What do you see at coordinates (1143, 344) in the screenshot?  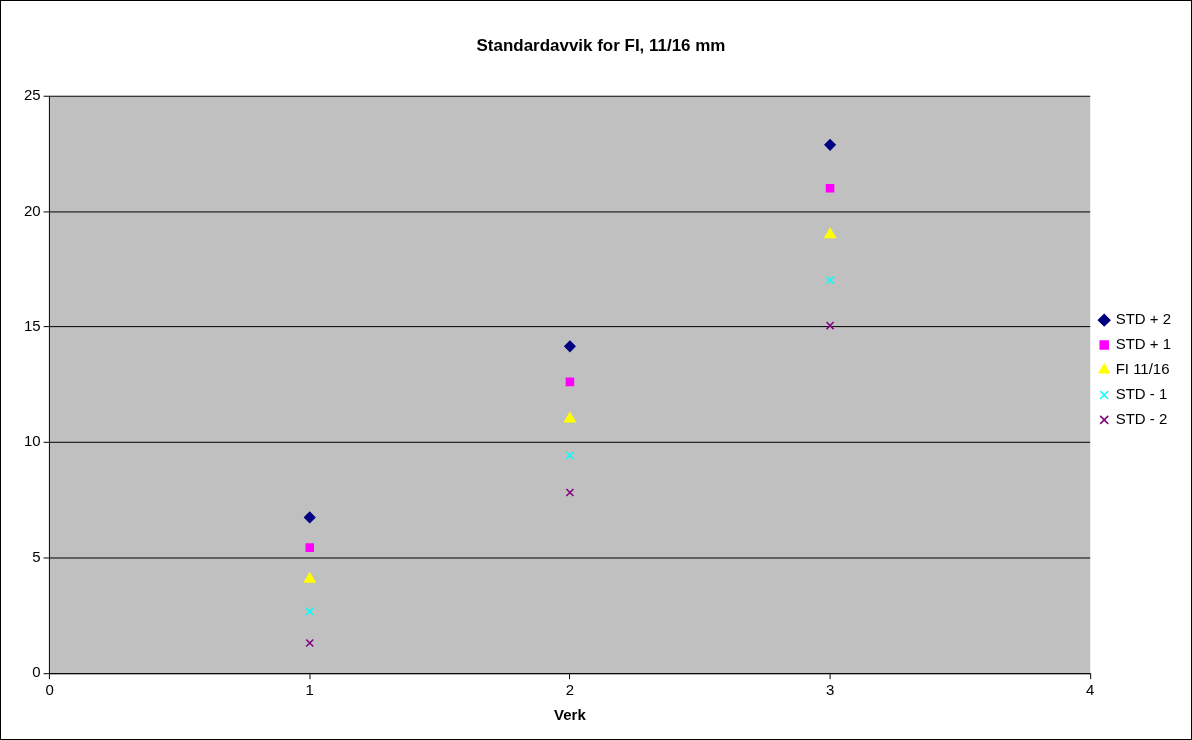 I see `legend-label: STD + 1` at bounding box center [1143, 344].